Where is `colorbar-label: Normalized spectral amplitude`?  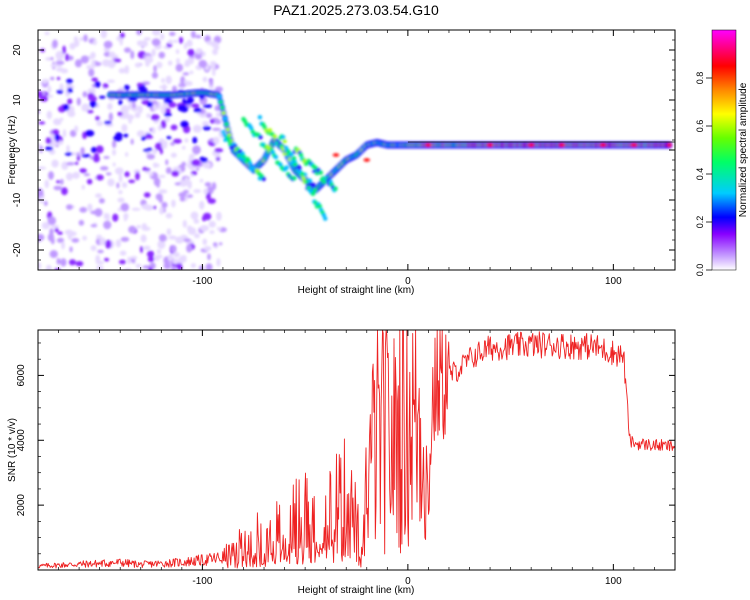
colorbar-label: Normalized spectral amplitude is located at coordinates (743, 149).